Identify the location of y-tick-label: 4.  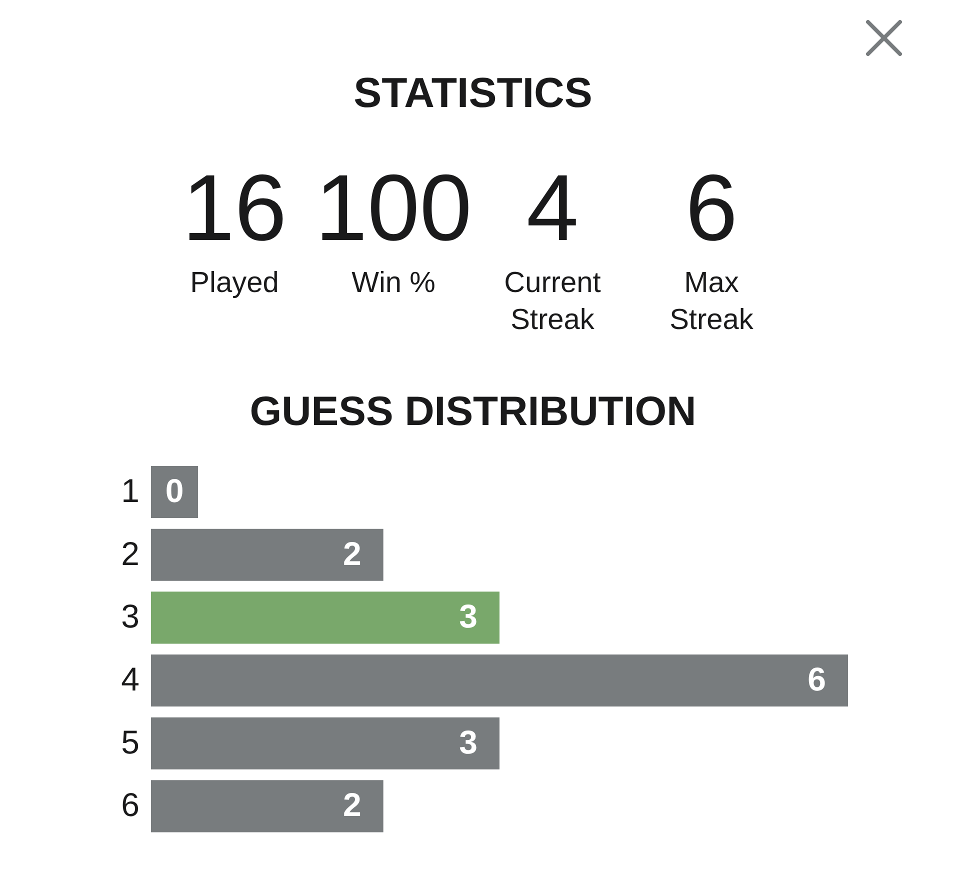
(130, 679).